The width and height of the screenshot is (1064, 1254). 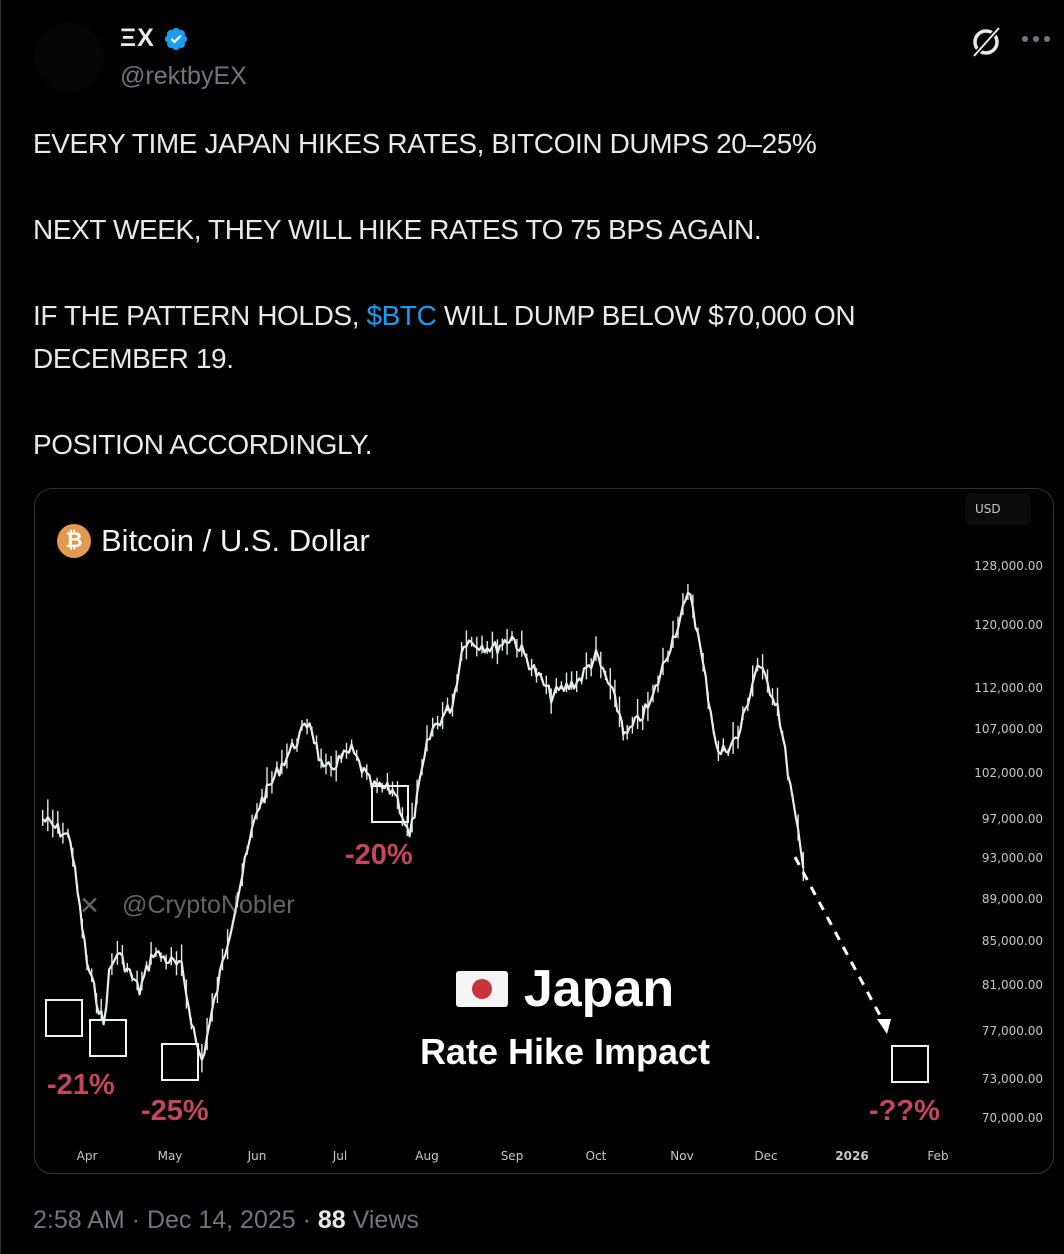 I want to click on post-line-4: POSITION ACCORDINGLY., so click(x=203, y=444).